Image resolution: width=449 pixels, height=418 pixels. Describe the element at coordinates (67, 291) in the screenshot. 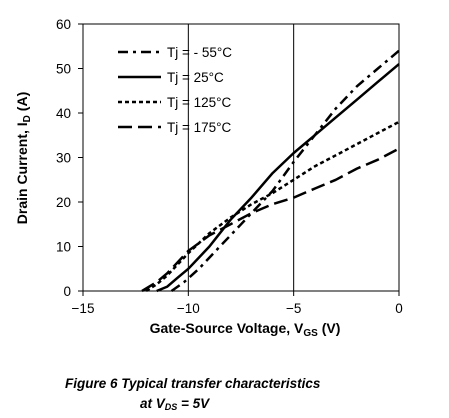

I see `y-tick-label: 0` at that location.